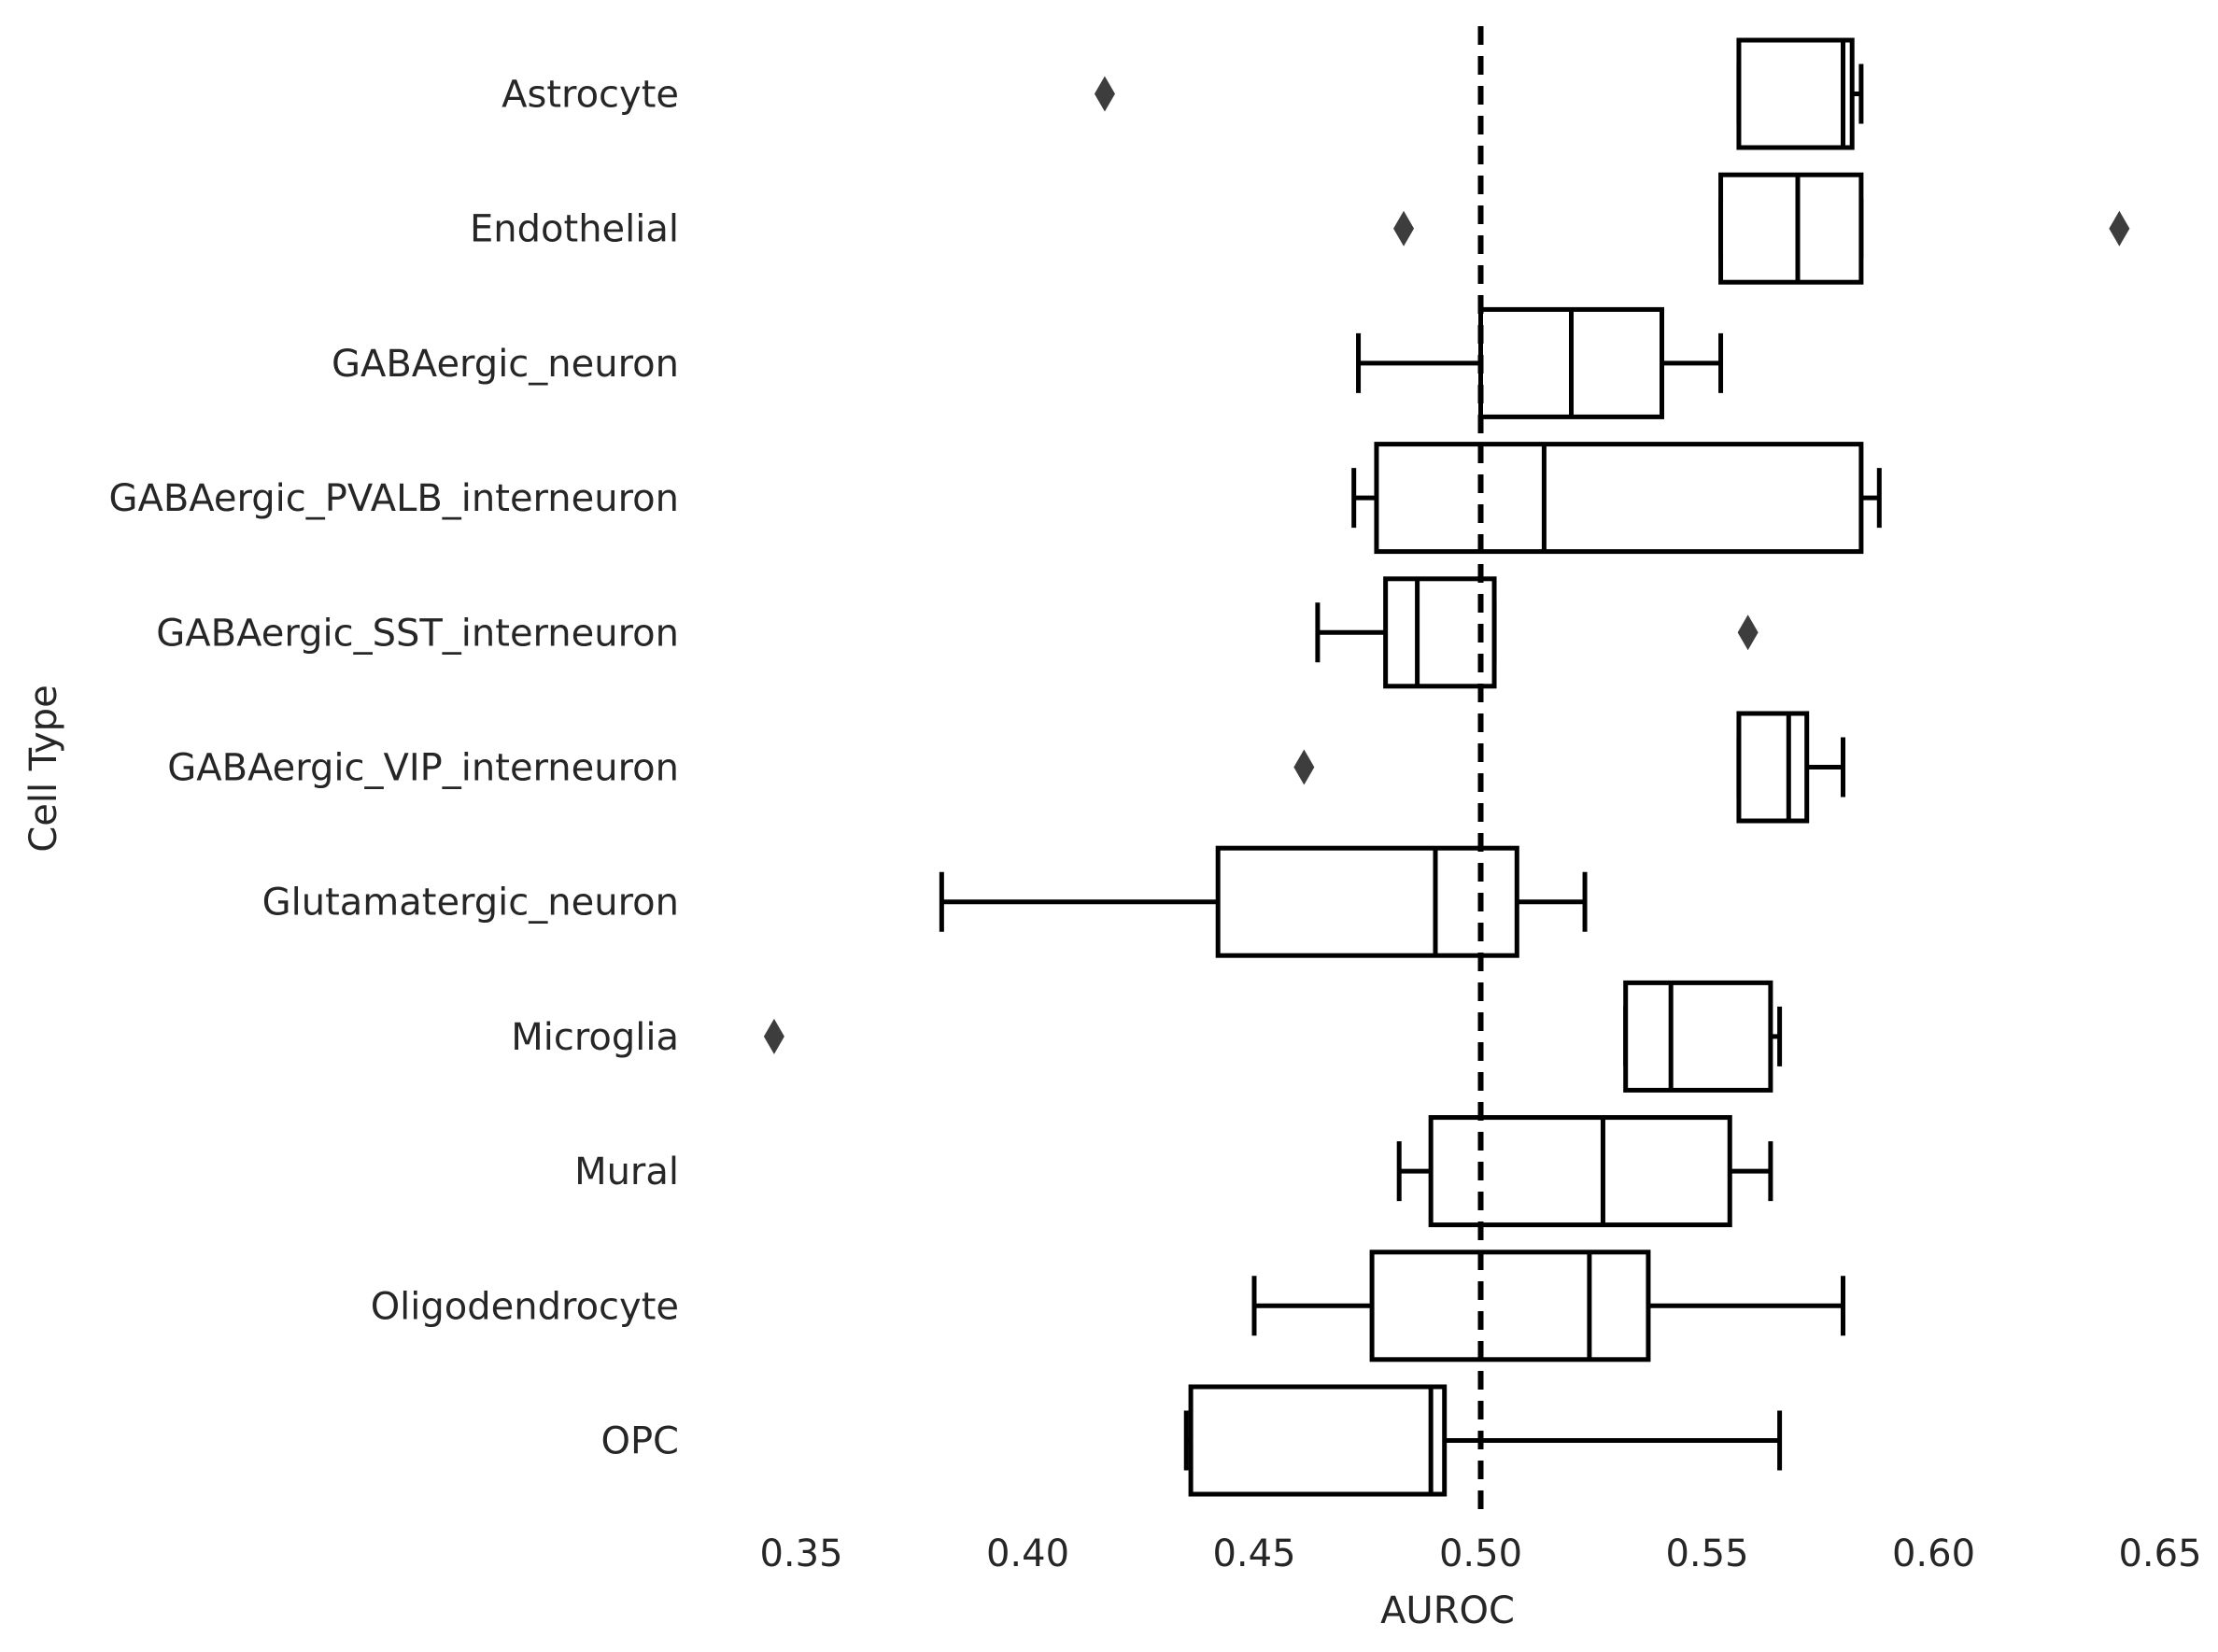 The width and height of the screenshot is (2218, 1652). Describe the element at coordinates (393, 498) in the screenshot. I see `category-label: GABAergic_PVALB_interneuron` at that location.